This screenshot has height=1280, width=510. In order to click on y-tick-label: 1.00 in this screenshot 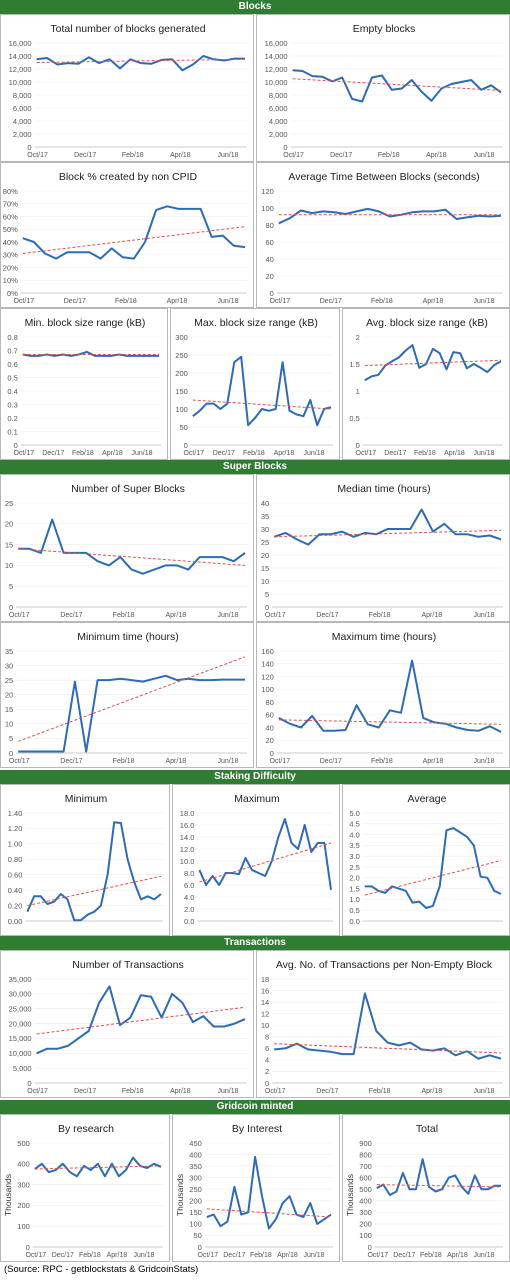, I will do `click(15, 844)`.